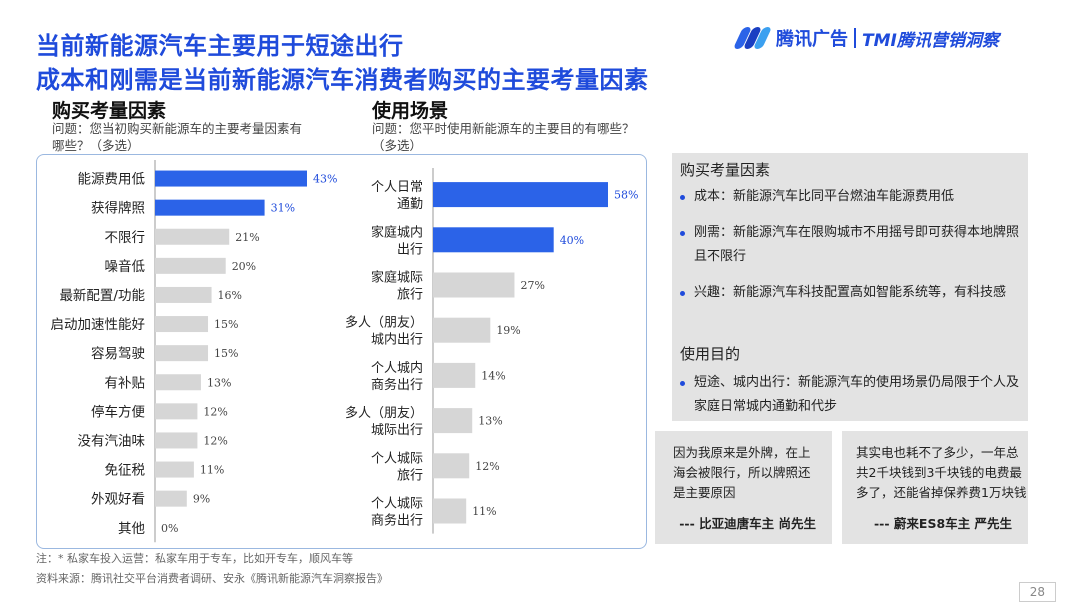 The width and height of the screenshot is (1080, 608). Describe the element at coordinates (125, 266) in the screenshot. I see `category-label: 噪音低` at that location.